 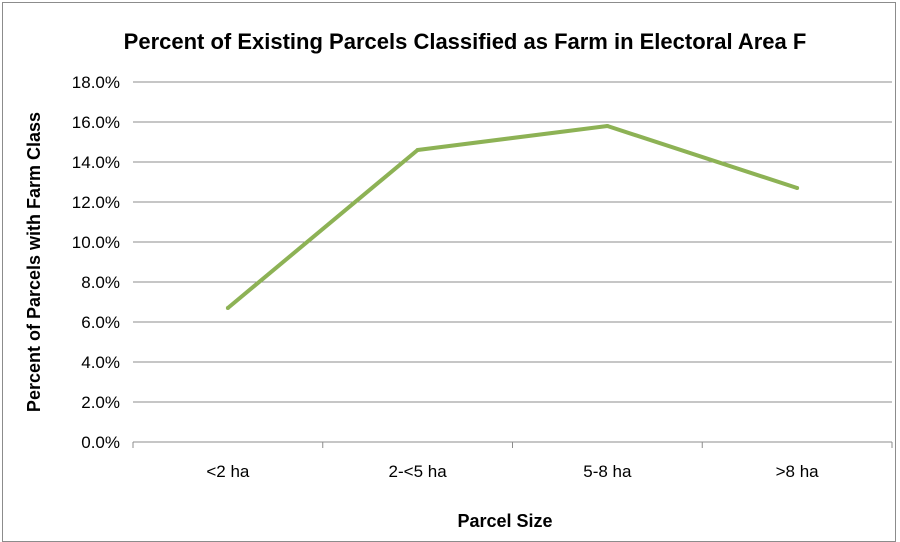 What do you see at coordinates (96, 122) in the screenshot?
I see `y-tick-label: 16.0%` at bounding box center [96, 122].